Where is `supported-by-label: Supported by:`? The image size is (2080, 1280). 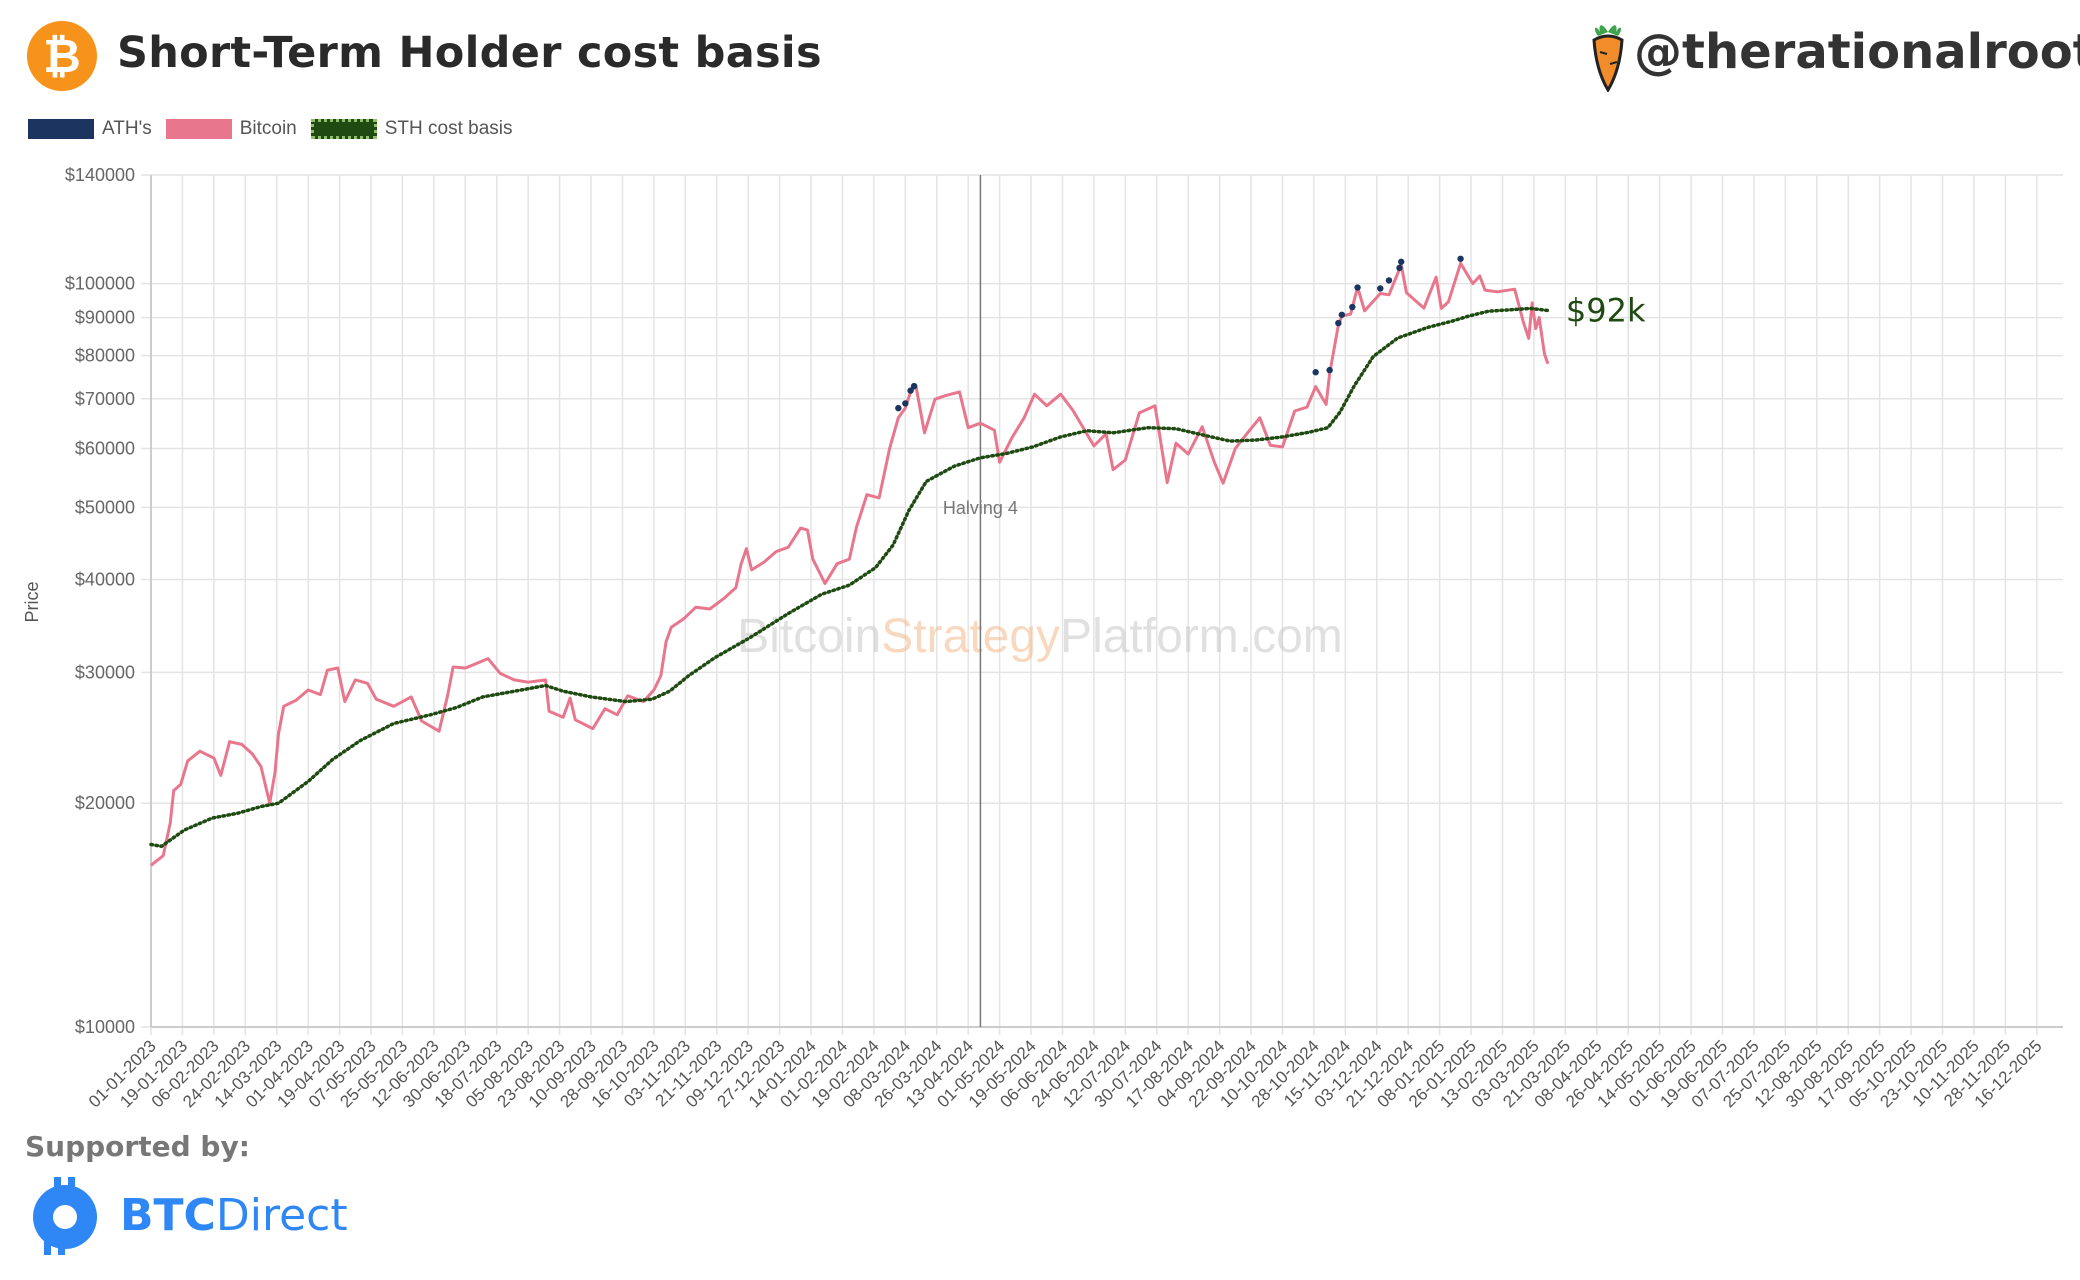 supported-by-label: Supported by: is located at coordinates (137, 1146).